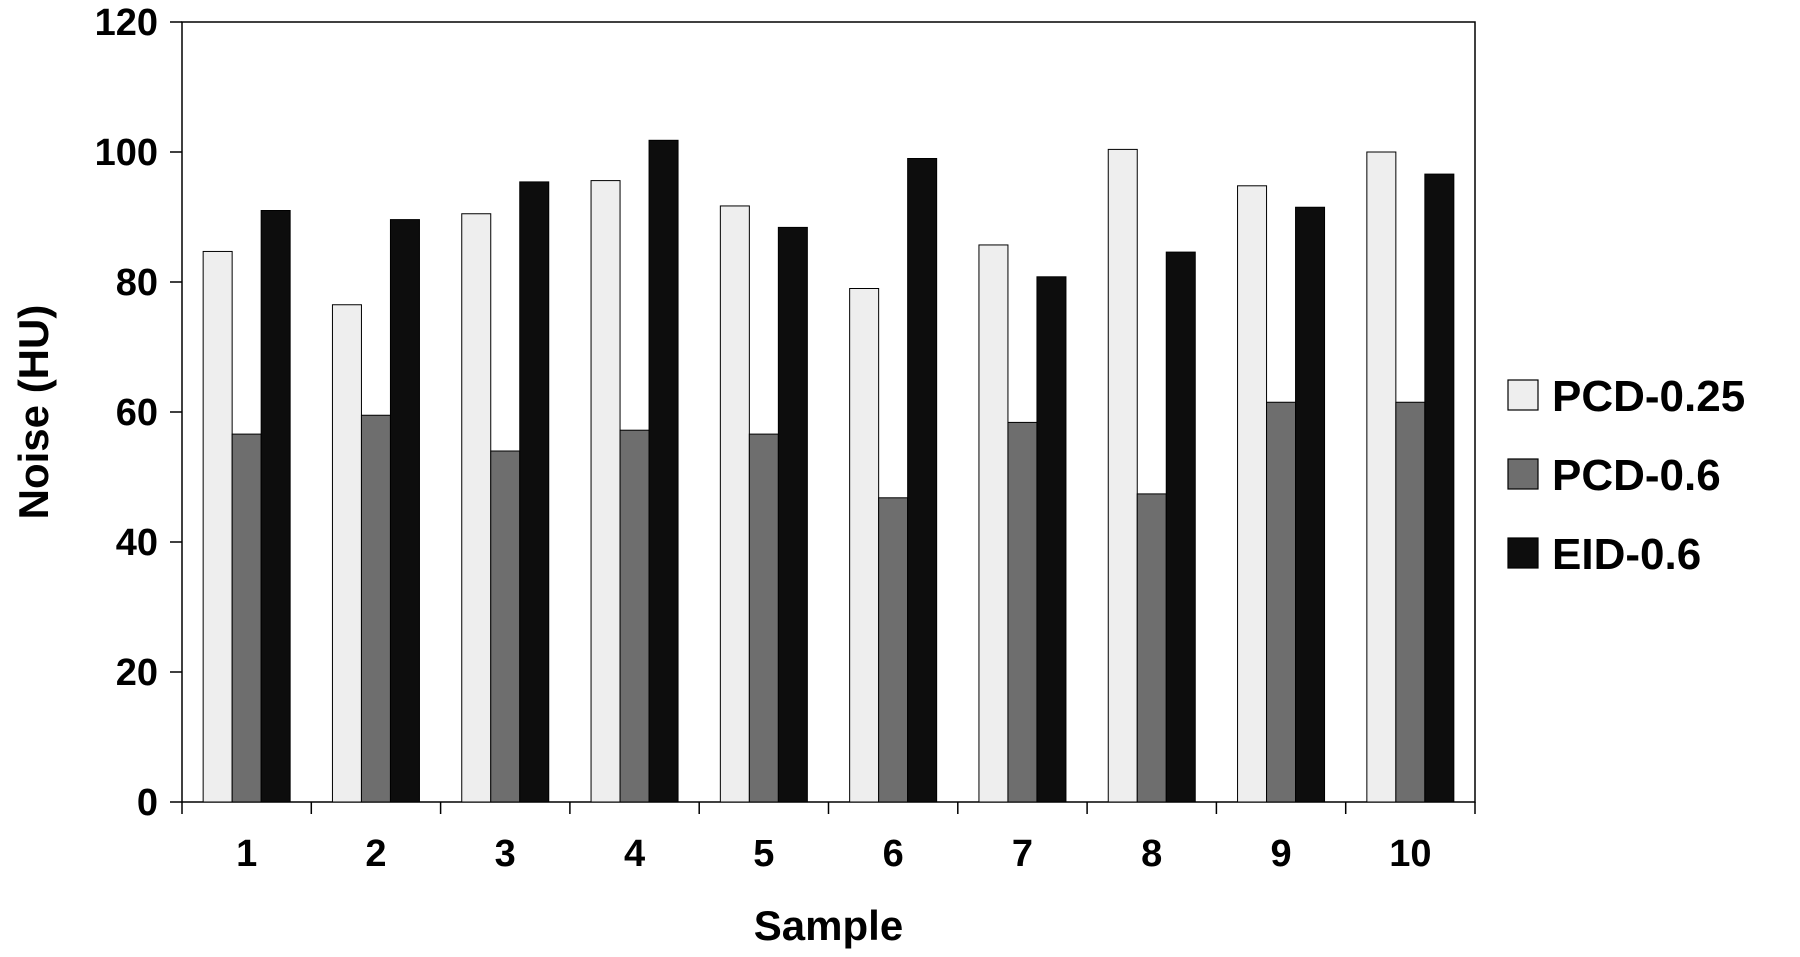  I want to click on x-tick-label: 10, so click(1410, 854).